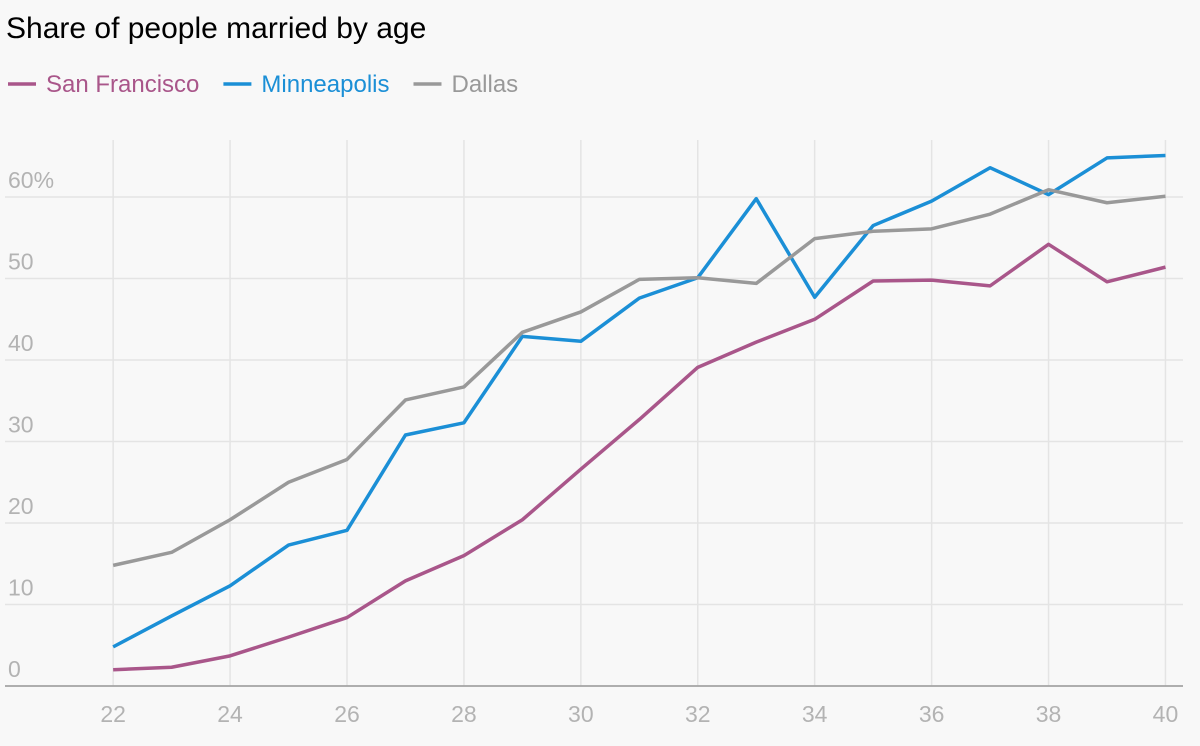 The height and width of the screenshot is (746, 1200). What do you see at coordinates (1049, 714) in the screenshot?
I see `x-tick-label: 38` at bounding box center [1049, 714].